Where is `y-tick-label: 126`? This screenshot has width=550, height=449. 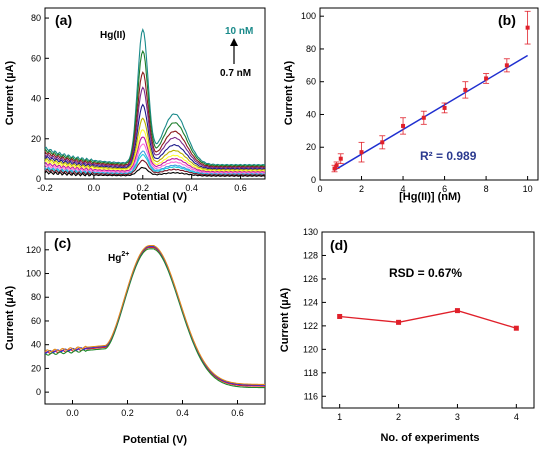 y-tick-label: 126 is located at coordinates (310, 279).